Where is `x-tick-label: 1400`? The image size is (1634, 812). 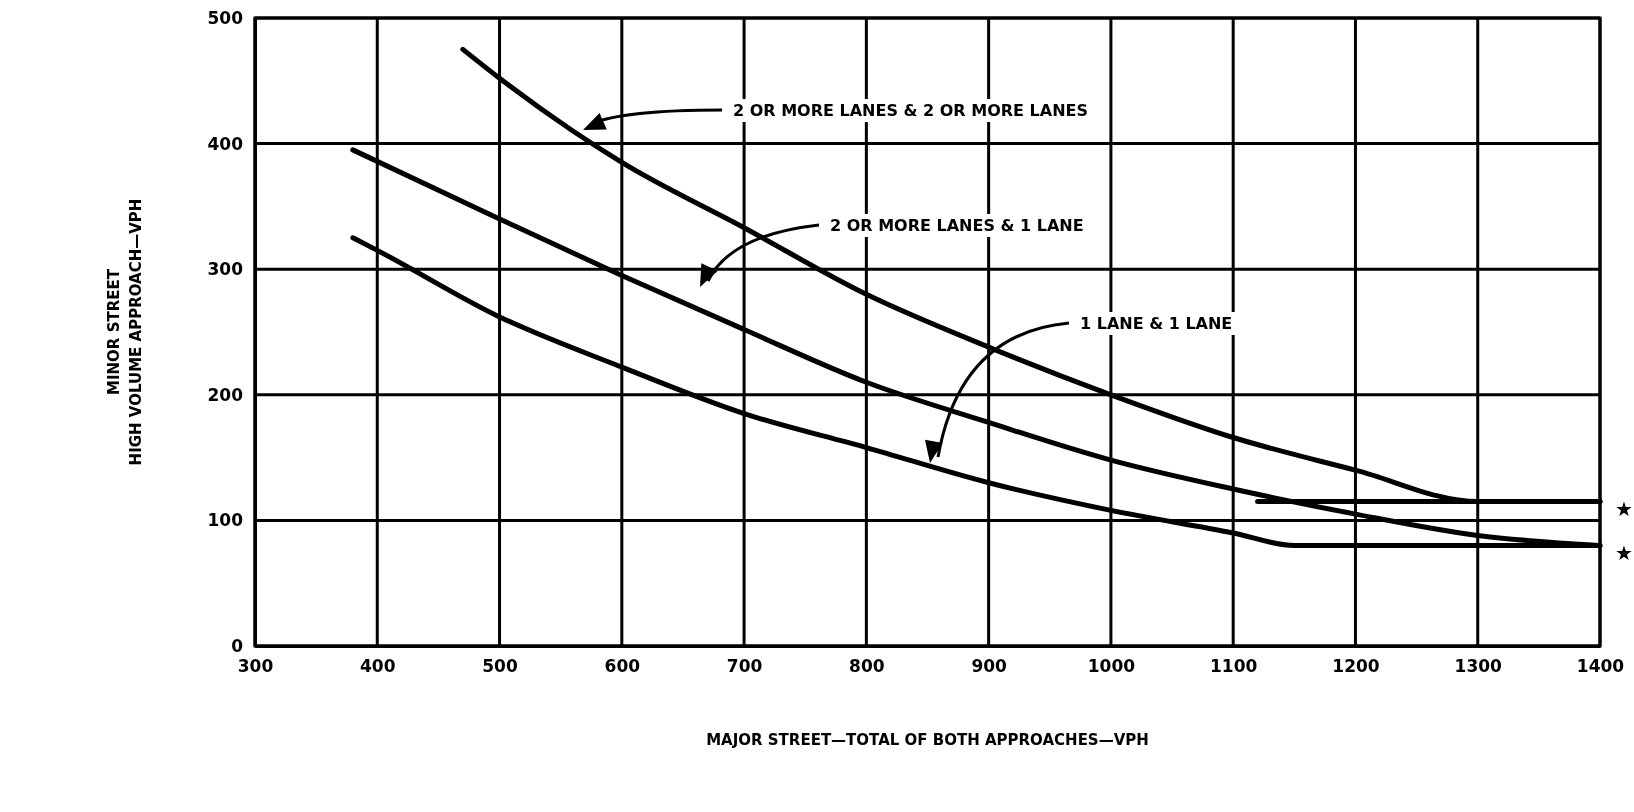
x-tick-label: 1400 is located at coordinates (1600, 666).